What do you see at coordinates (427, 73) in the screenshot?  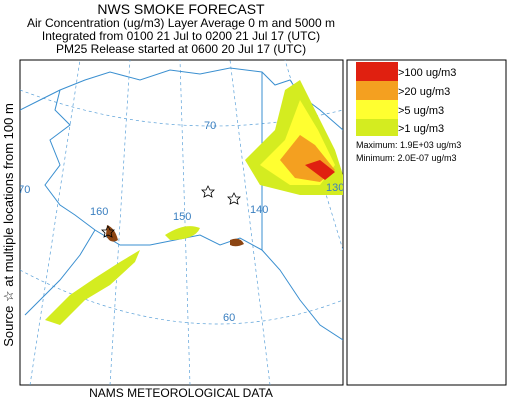 I see `legend-label: >100 ug/m3` at bounding box center [427, 73].